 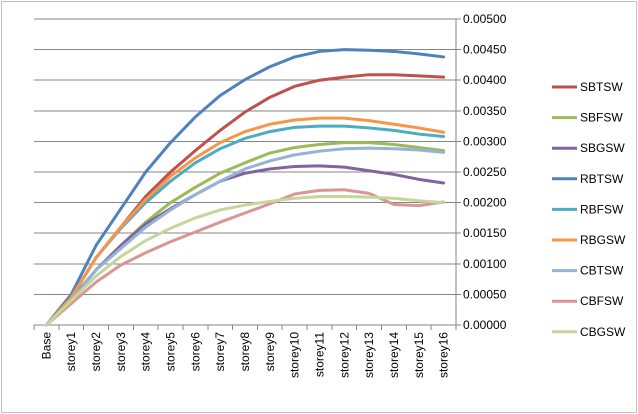 What do you see at coordinates (369, 355) in the screenshot?
I see `x-tick-label: storey13` at bounding box center [369, 355].